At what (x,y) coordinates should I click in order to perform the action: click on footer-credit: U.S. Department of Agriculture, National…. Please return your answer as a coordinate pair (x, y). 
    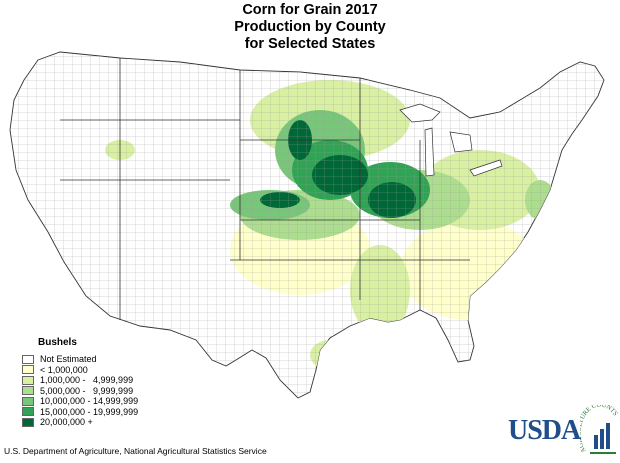
    Looking at the image, I should click on (135, 451).